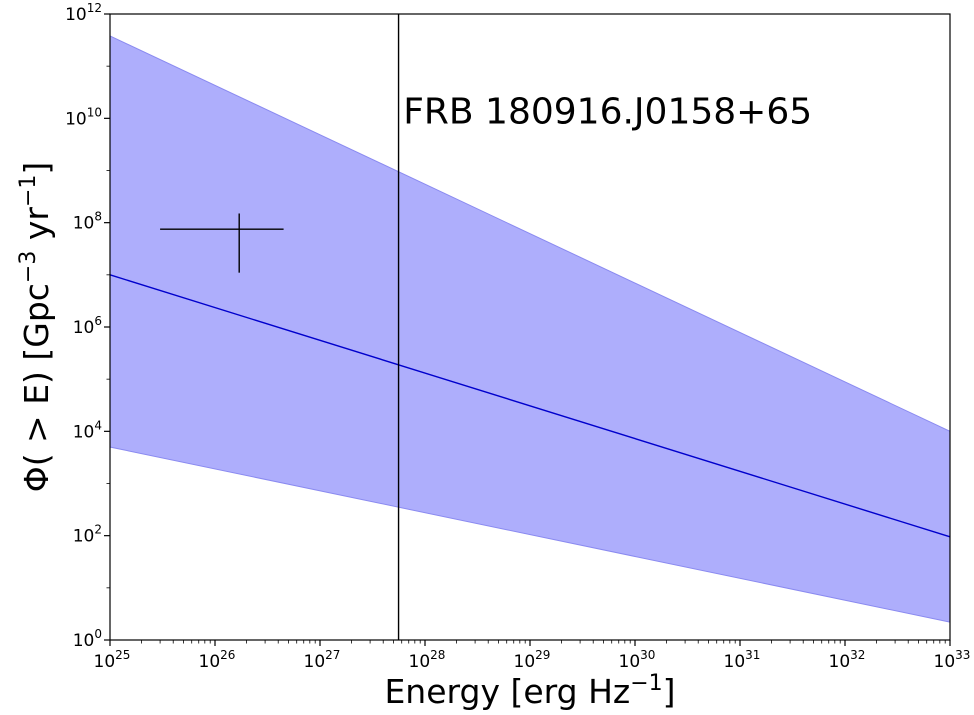 The image size is (974, 715). What do you see at coordinates (87, 430) in the screenshot?
I see `y-tick-label: 10⁴` at bounding box center [87, 430].